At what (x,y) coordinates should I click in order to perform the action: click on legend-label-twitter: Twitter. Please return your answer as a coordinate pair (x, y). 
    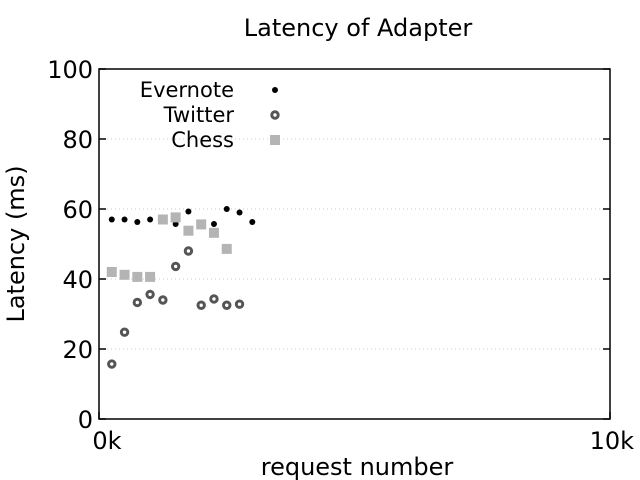
    Looking at the image, I should click on (199, 115).